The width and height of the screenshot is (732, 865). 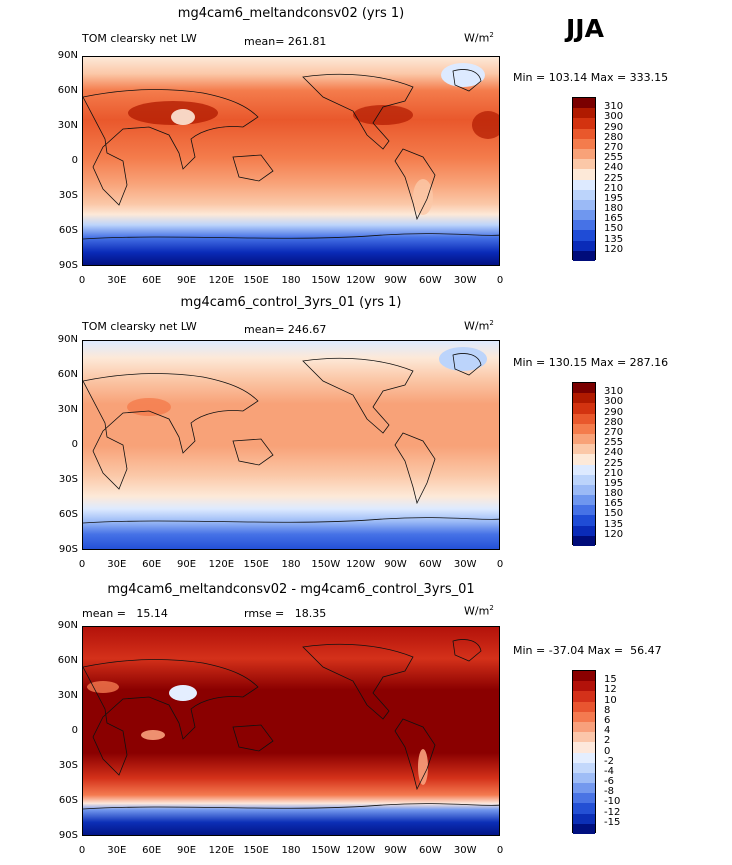 What do you see at coordinates (614, 219) in the screenshot?
I see `colorbar-1-label: 165` at bounding box center [614, 219].